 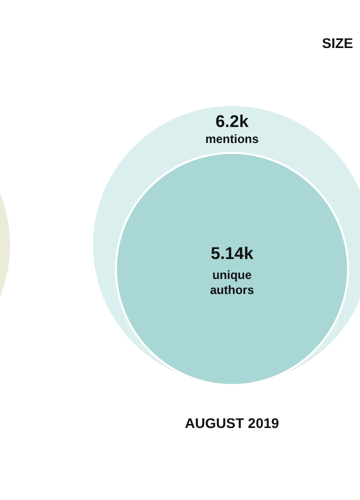 I want to click on series-label: unique authors, so click(x=232, y=282).